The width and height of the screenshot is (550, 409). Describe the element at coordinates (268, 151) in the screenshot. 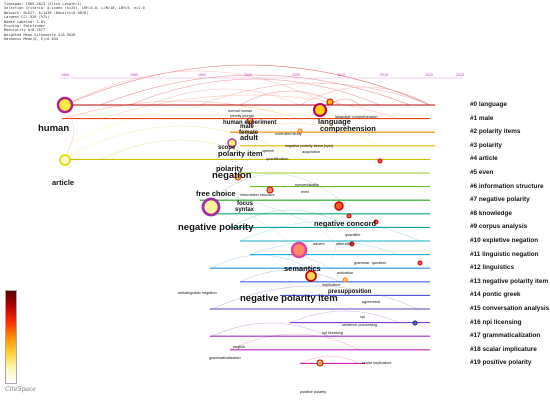

I see `keyword-label: speech` at that location.